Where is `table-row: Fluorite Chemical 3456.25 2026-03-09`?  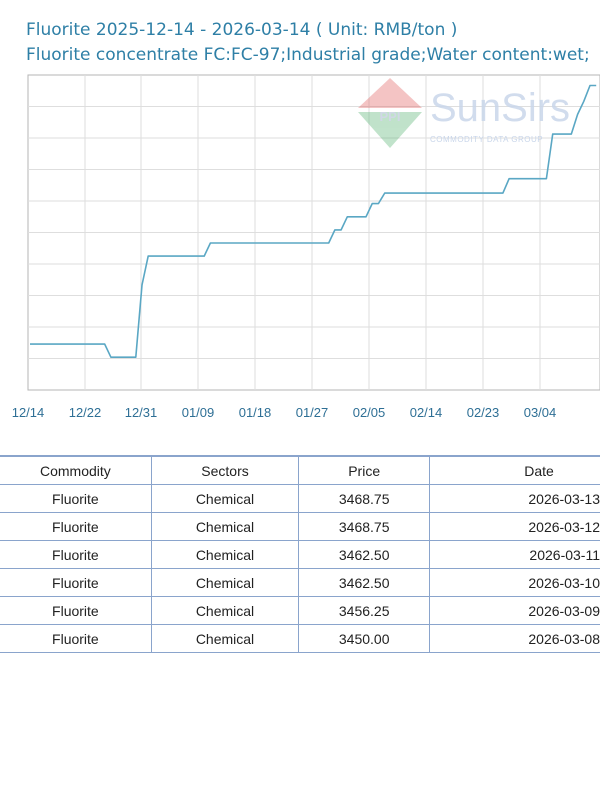 table-row: Fluorite Chemical 3456.25 2026-03-09 is located at coordinates (300, 610).